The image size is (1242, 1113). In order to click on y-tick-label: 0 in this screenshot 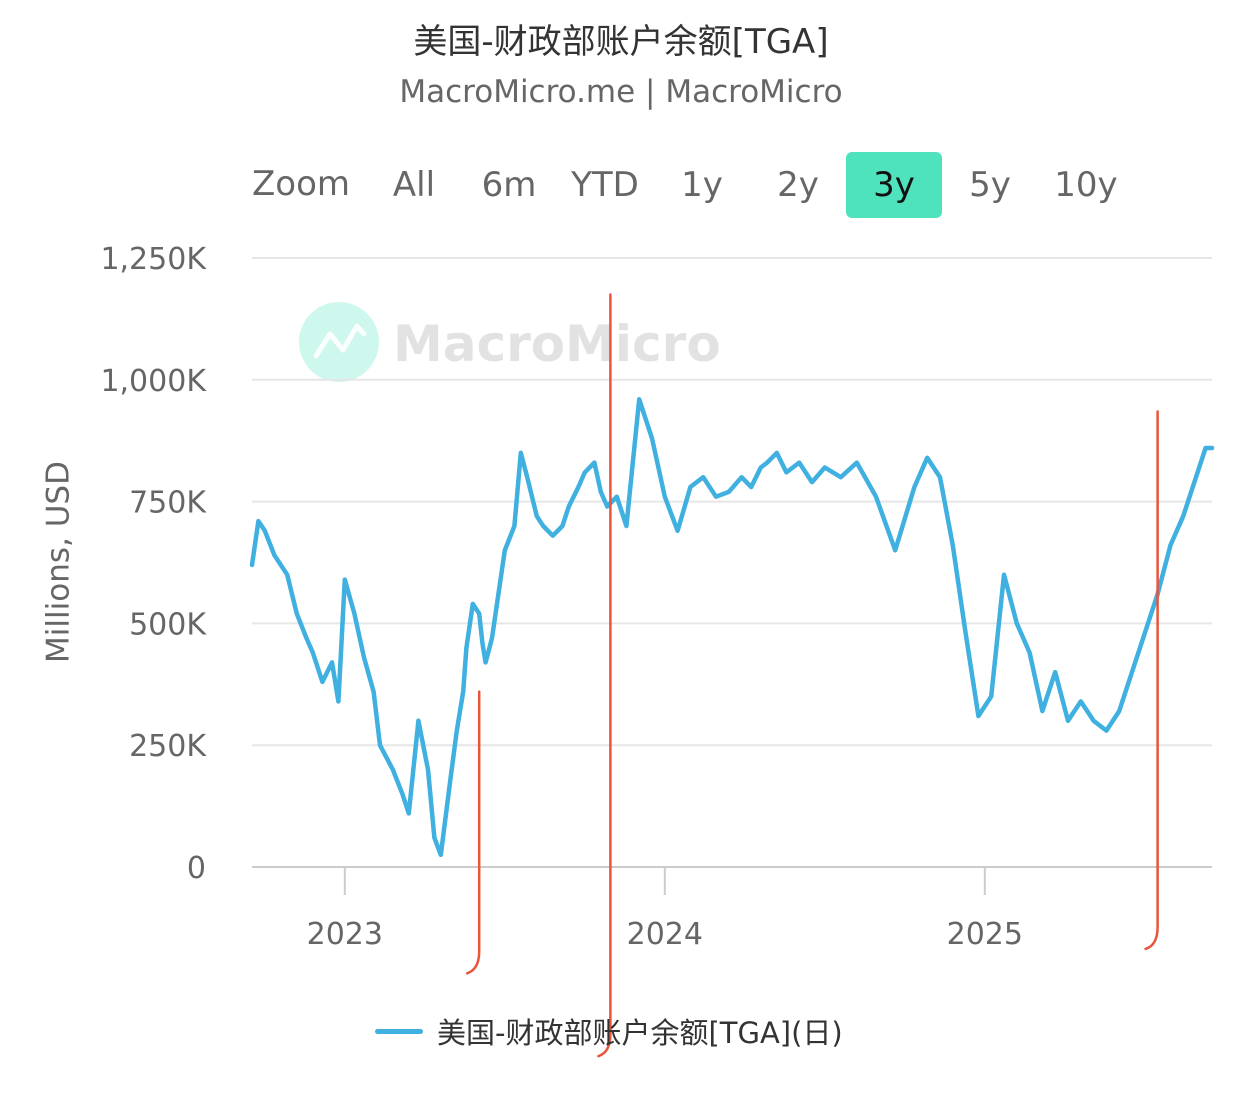, I will do `click(196, 868)`.